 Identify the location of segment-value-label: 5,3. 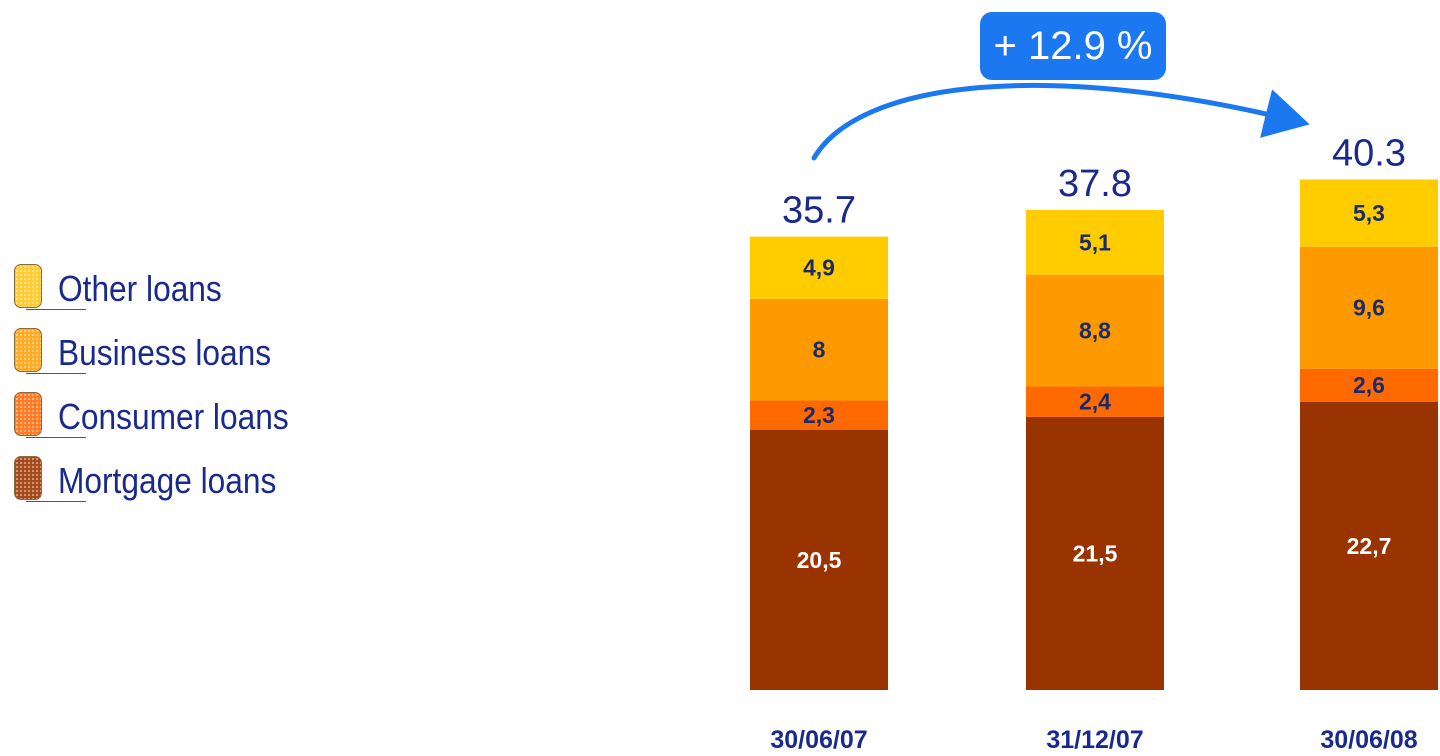
(1369, 213).